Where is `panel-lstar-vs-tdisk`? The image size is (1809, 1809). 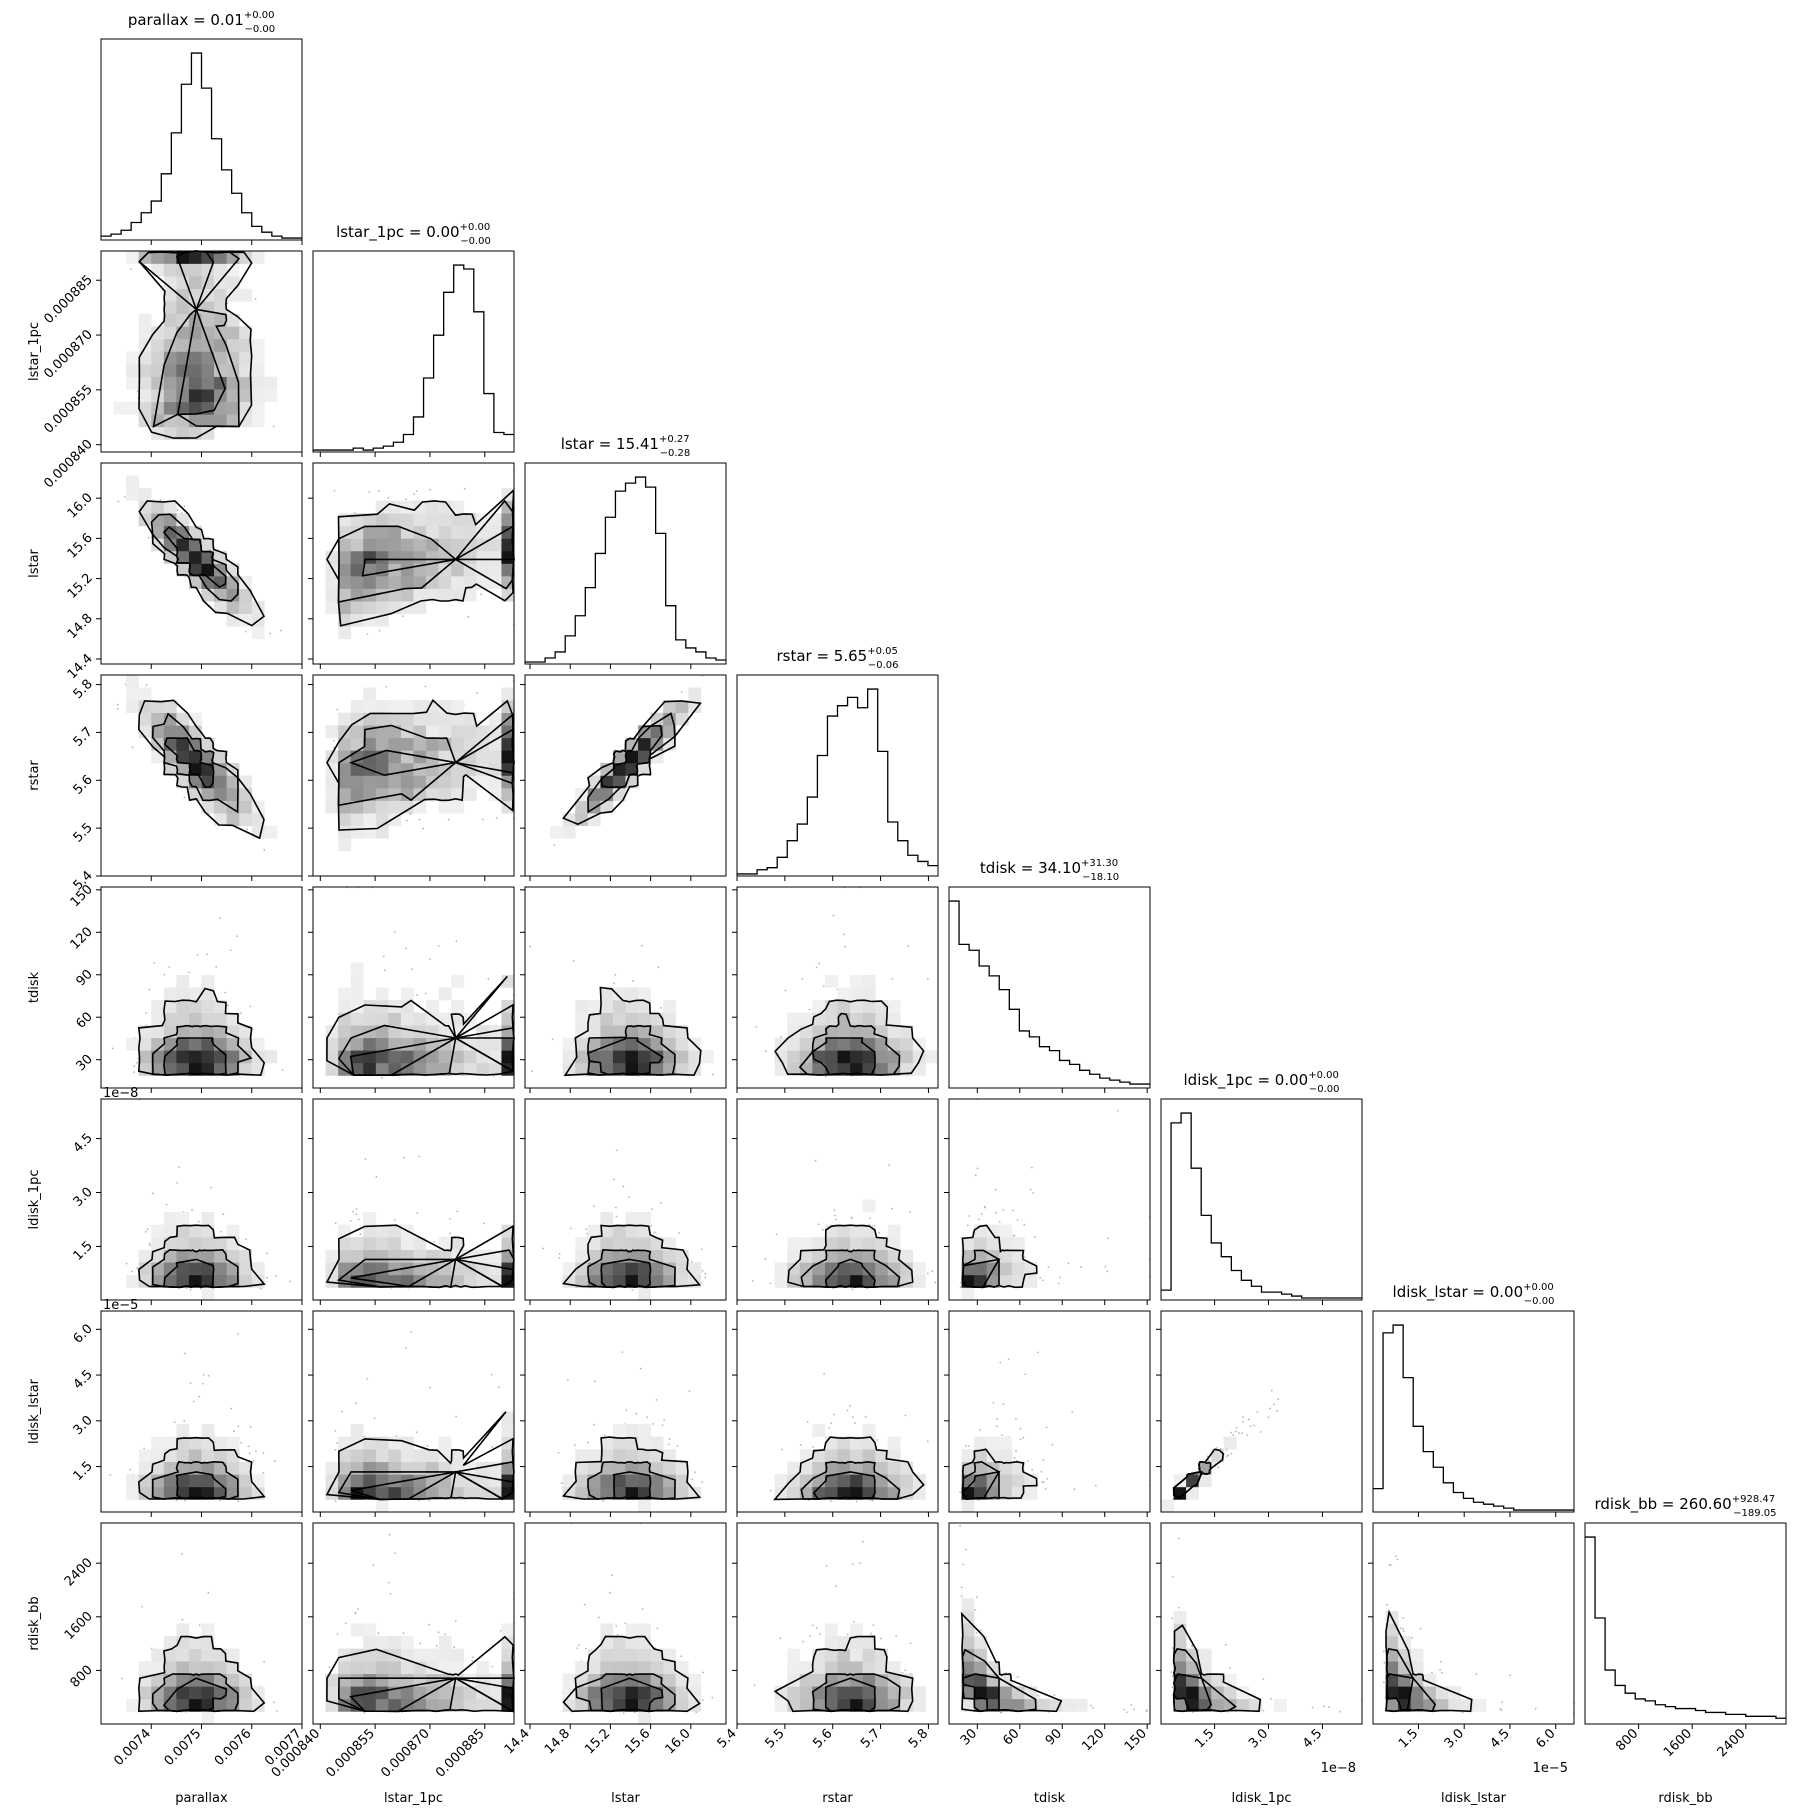 panel-lstar-vs-tdisk is located at coordinates (623, 989).